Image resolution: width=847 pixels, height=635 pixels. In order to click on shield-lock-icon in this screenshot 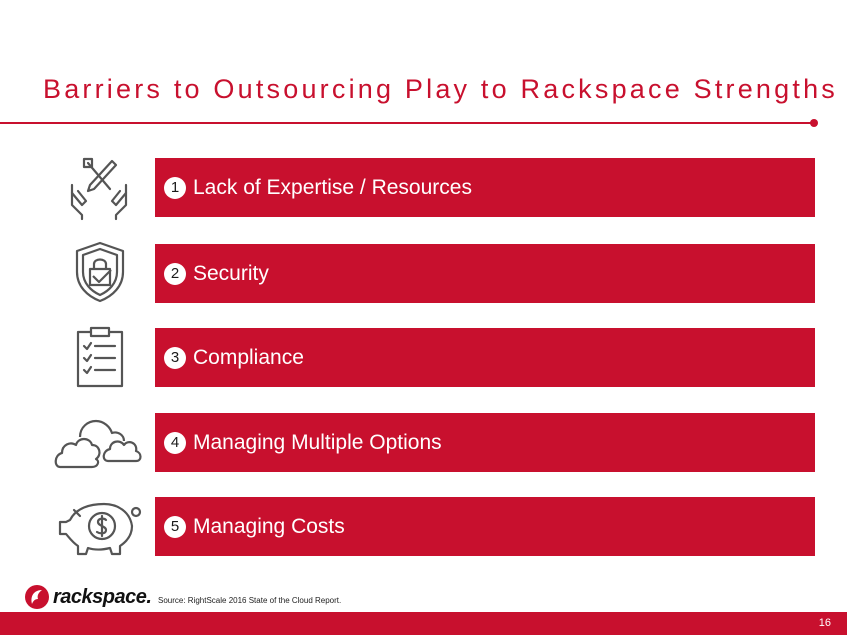, I will do `click(100, 272)`.